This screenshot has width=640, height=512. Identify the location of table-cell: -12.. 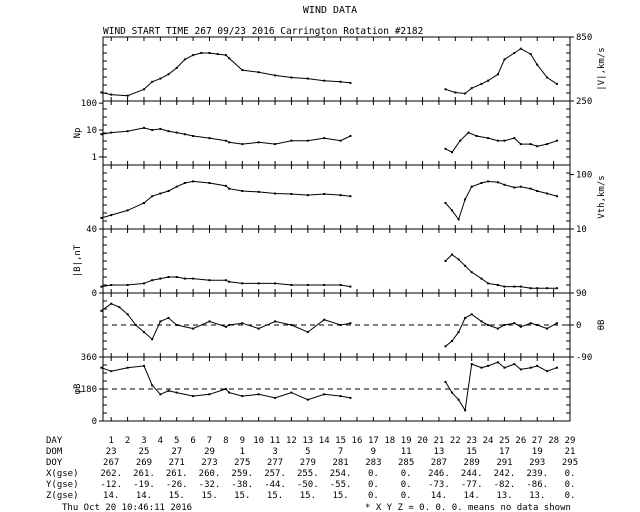
(111, 485).